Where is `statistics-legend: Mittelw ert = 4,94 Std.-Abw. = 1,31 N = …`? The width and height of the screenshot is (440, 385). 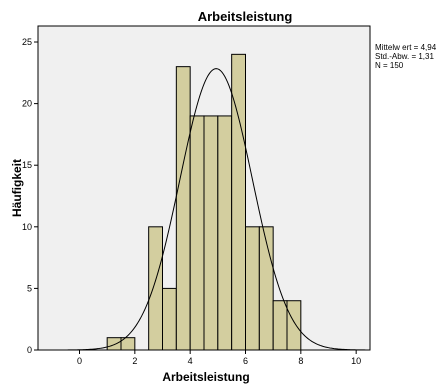 statistics-legend: Mittelw ert = 4,94 Std.-Abw. = 1,31 N = … is located at coordinates (405, 56).